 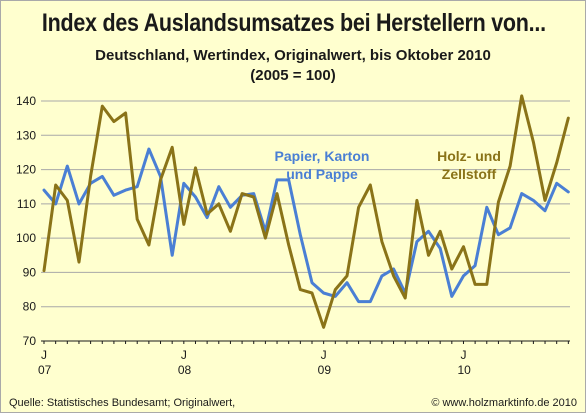 What do you see at coordinates (322, 174) in the screenshot?
I see `series-label-papier: und Pappe` at bounding box center [322, 174].